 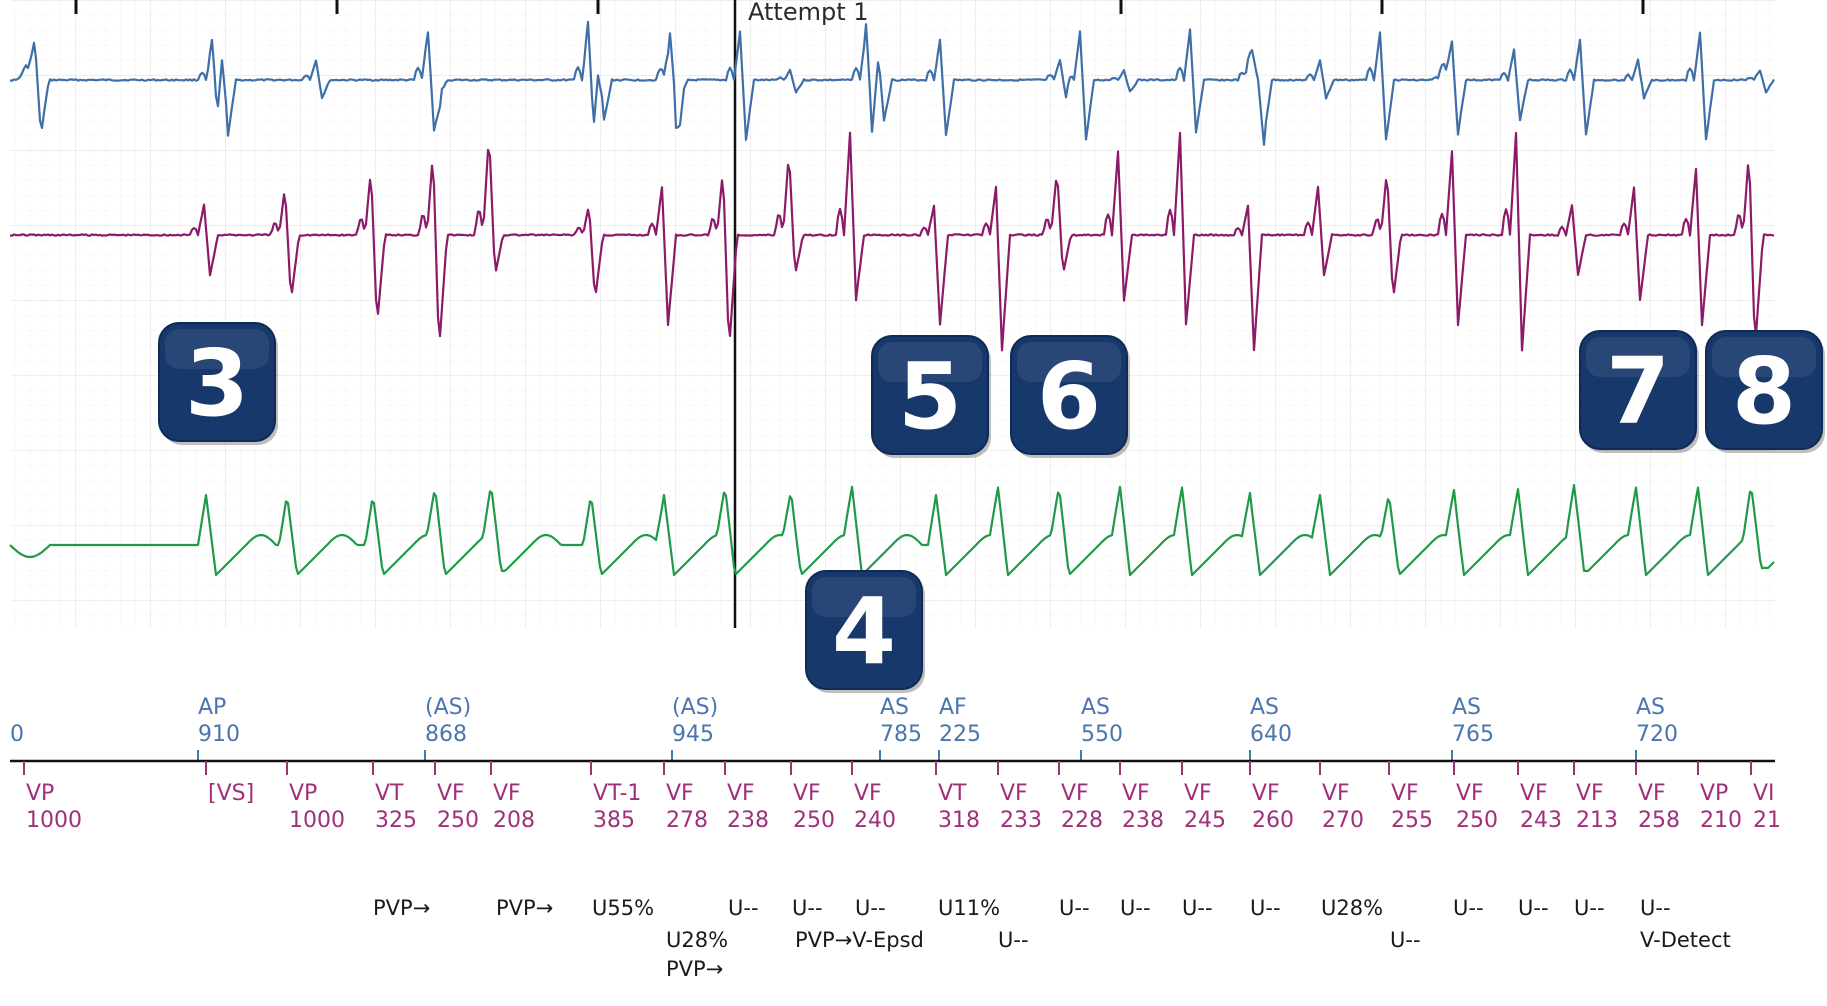 What do you see at coordinates (1352, 908) in the screenshot?
I see `detection-annotation: U28%` at bounding box center [1352, 908].